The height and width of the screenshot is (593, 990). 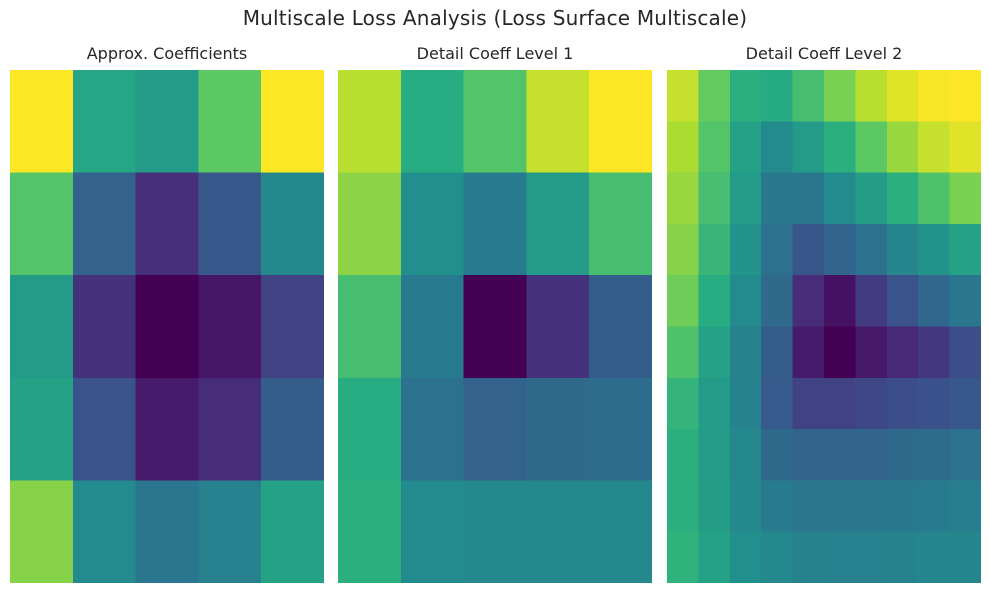 What do you see at coordinates (808, 301) in the screenshot?
I see `heatmap-cell-r4-c4` at bounding box center [808, 301].